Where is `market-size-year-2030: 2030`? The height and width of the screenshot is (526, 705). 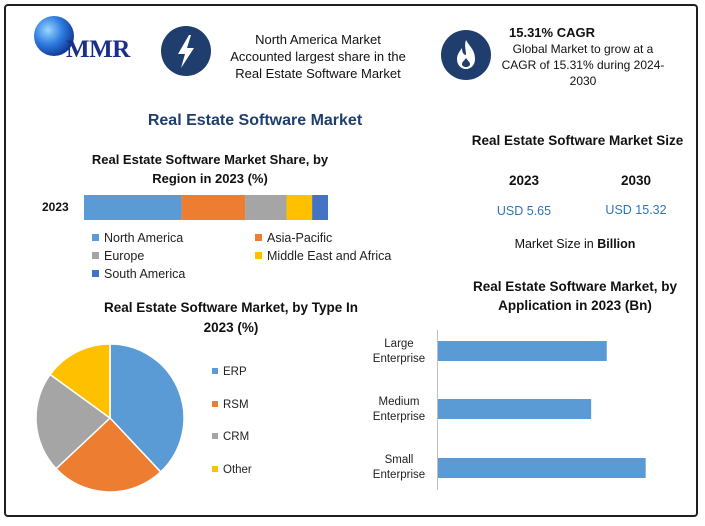 market-size-year-2030: 2030 is located at coordinates (636, 180).